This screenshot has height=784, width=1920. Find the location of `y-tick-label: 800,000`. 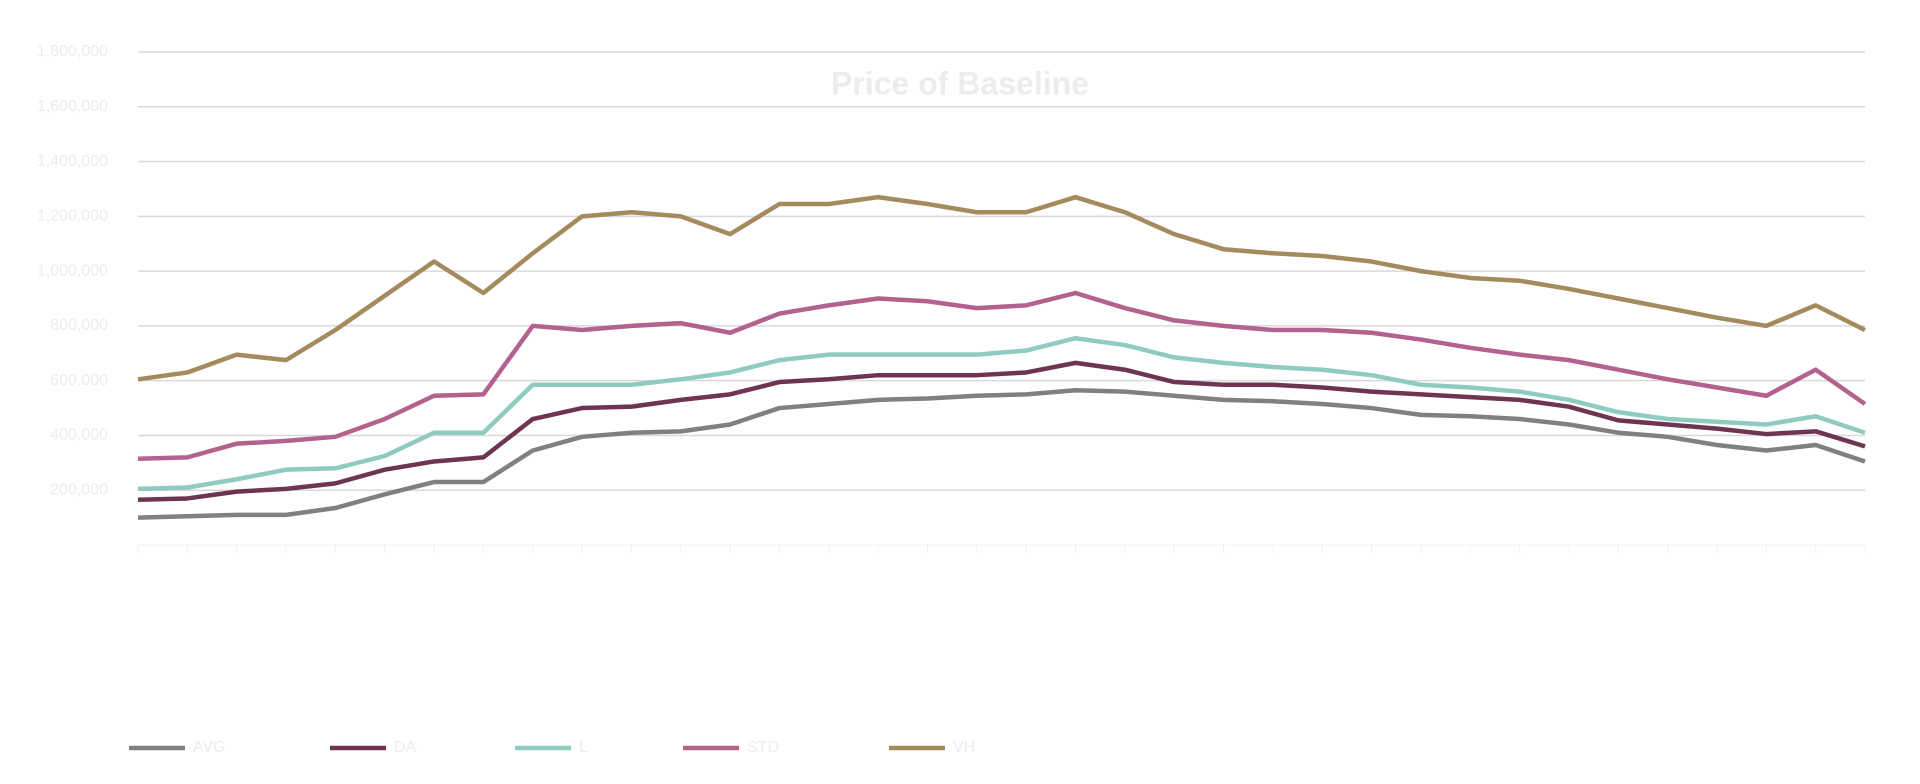

y-tick-label: 800,000 is located at coordinates (79, 325).